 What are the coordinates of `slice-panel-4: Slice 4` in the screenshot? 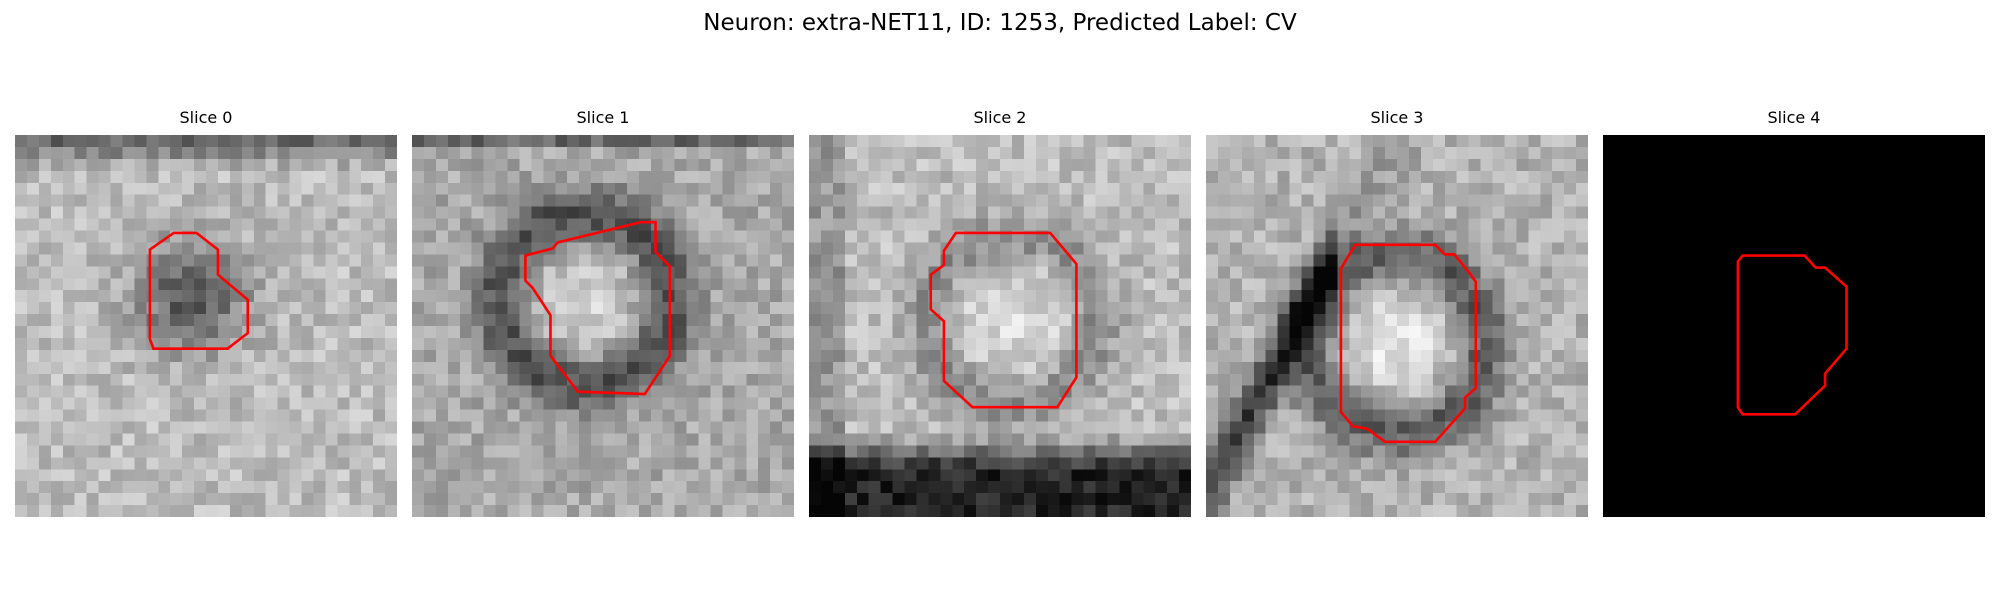 It's located at (1794, 312).